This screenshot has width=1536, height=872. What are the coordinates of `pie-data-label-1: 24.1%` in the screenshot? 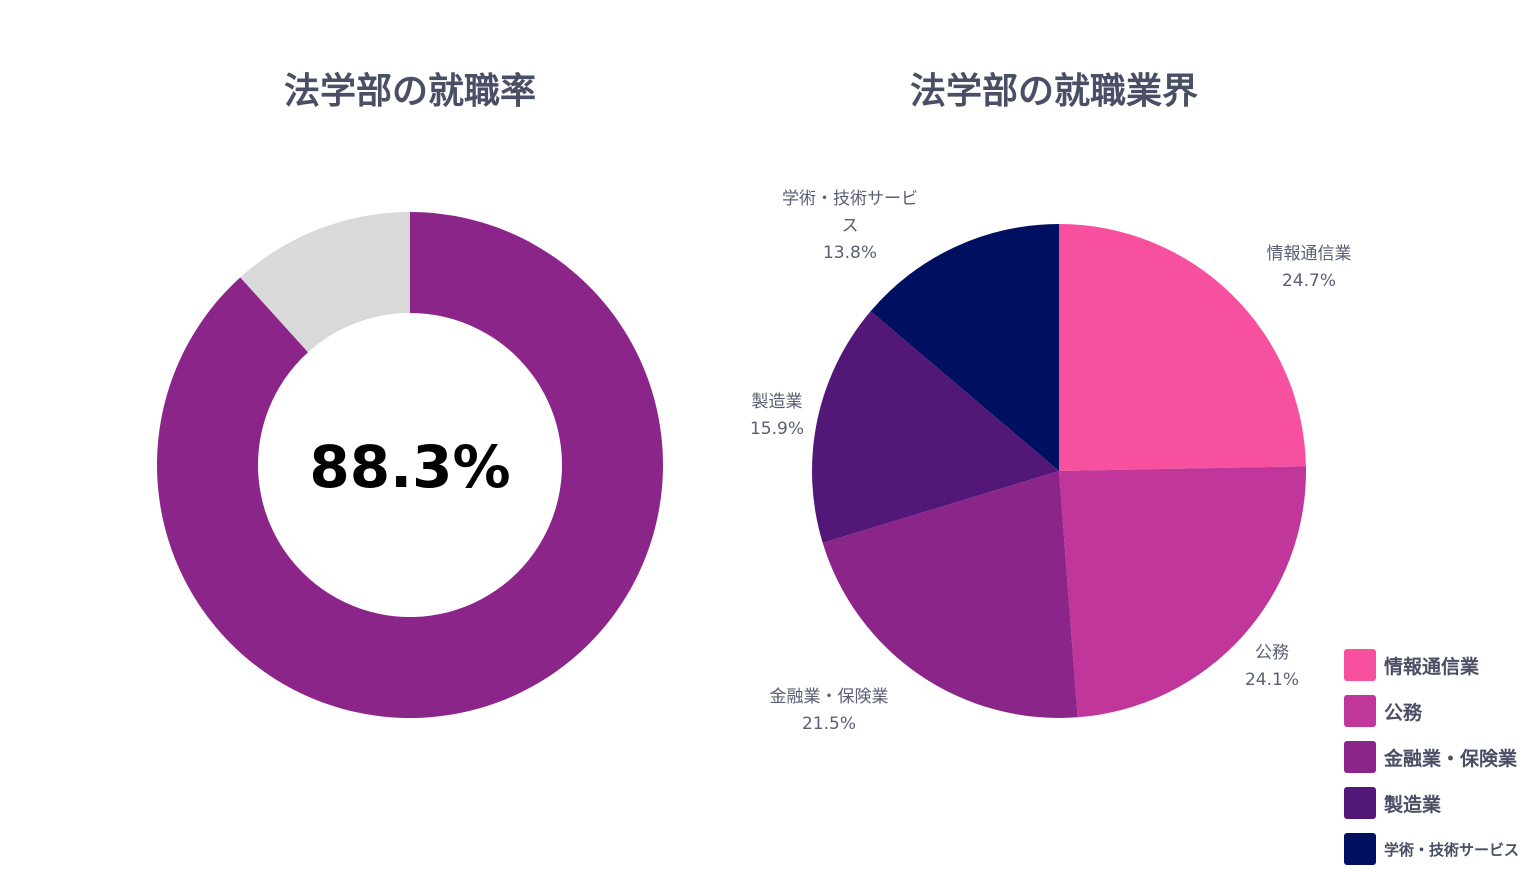 It's located at (1272, 680).